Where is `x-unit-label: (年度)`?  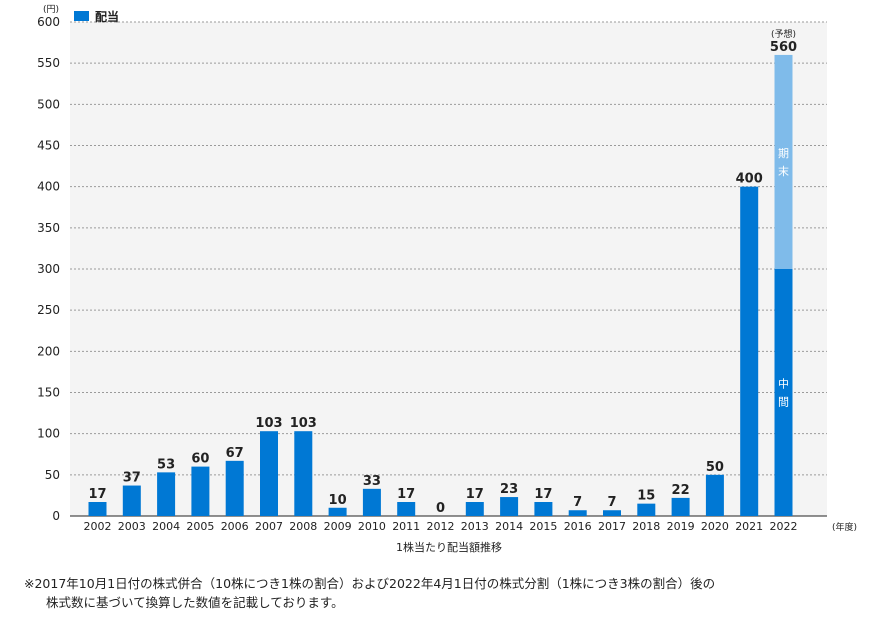 x-unit-label: (年度) is located at coordinates (844, 527).